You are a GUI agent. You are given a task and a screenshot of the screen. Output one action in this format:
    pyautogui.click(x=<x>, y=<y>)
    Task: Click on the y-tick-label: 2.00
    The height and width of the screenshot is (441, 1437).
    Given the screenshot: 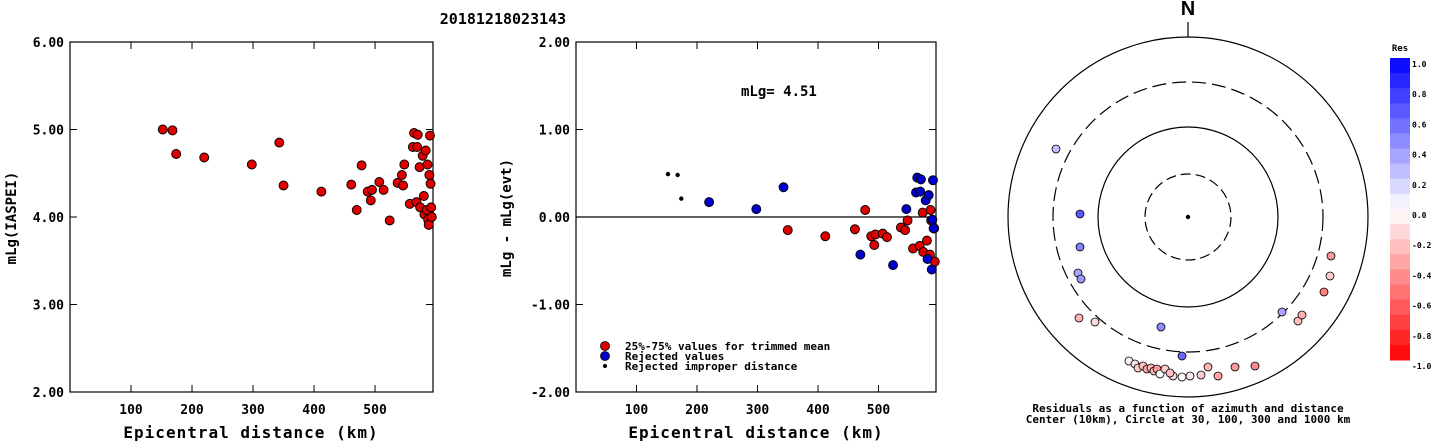 What is the action you would take?
    pyautogui.click(x=554, y=43)
    